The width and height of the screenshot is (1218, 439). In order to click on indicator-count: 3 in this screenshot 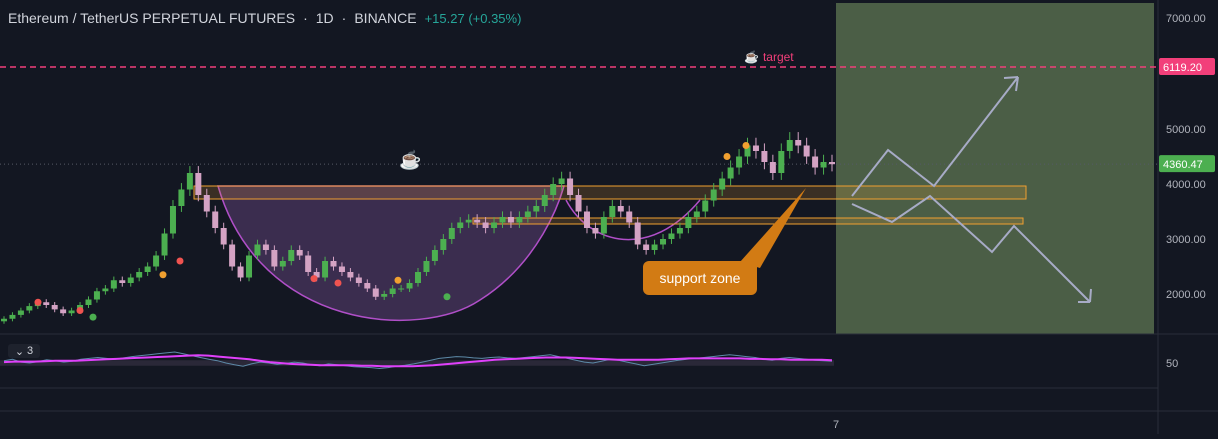, I will do `click(30, 351)`.